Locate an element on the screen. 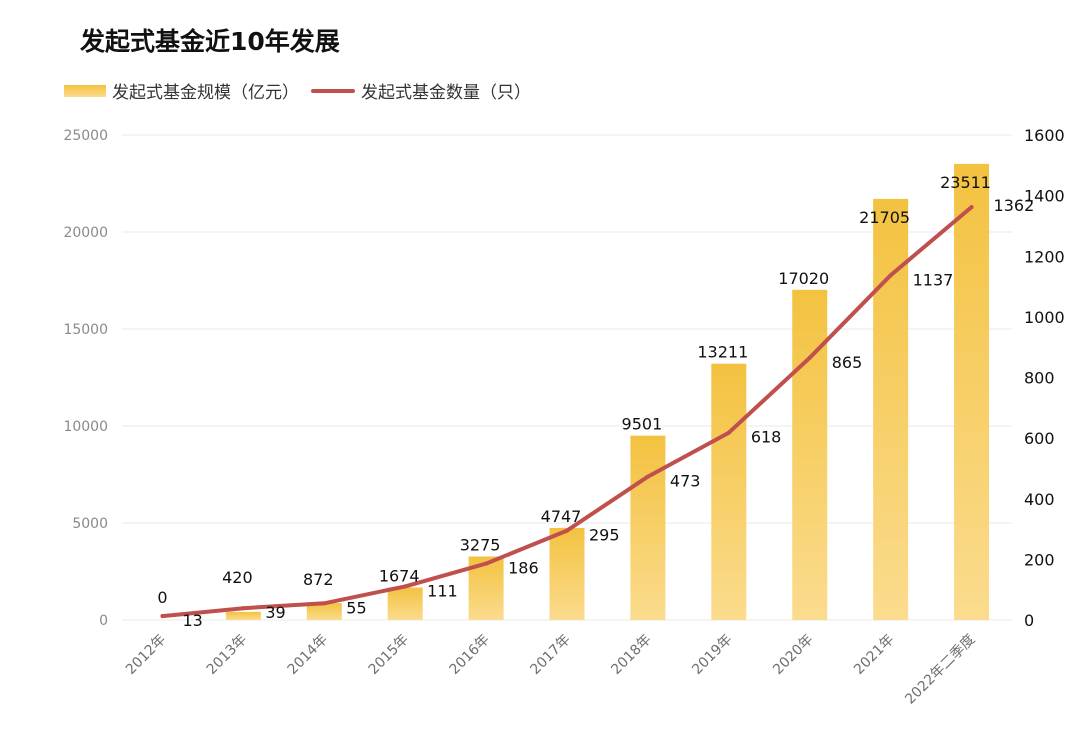  line-value-label: 295 is located at coordinates (604, 535).